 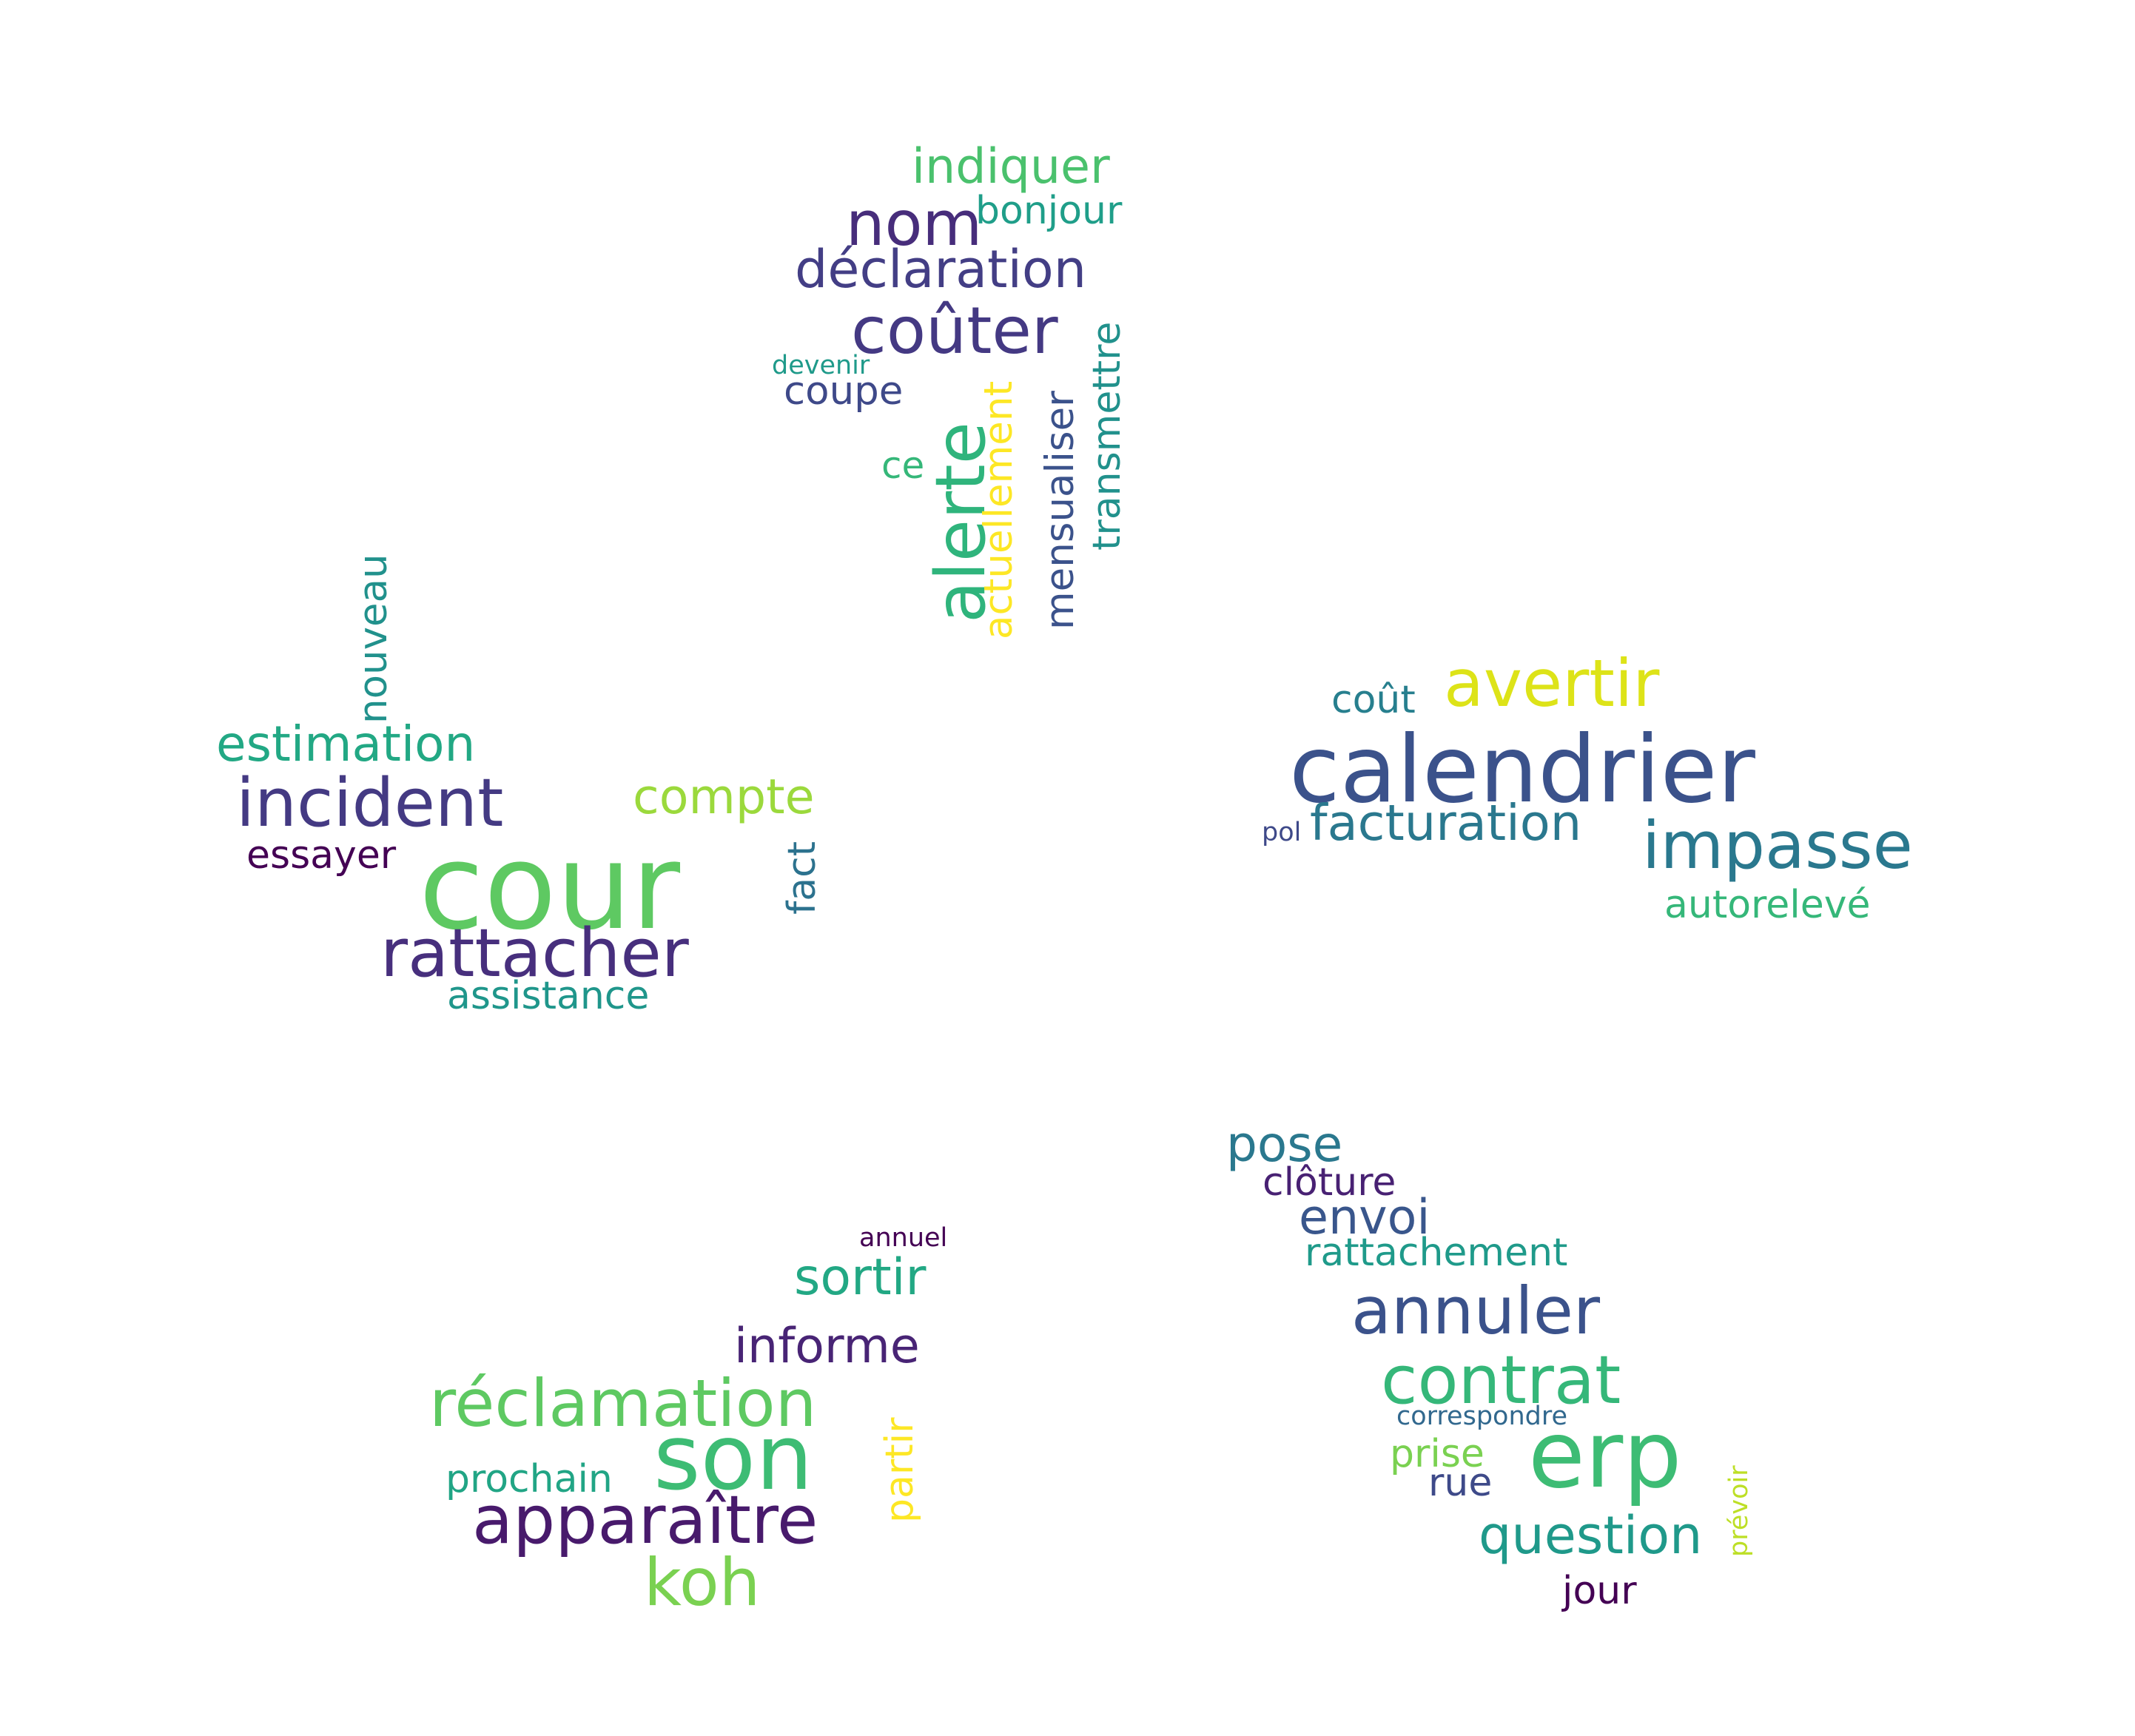 What do you see at coordinates (370, 803) in the screenshot?
I see `word-incident: incident` at bounding box center [370, 803].